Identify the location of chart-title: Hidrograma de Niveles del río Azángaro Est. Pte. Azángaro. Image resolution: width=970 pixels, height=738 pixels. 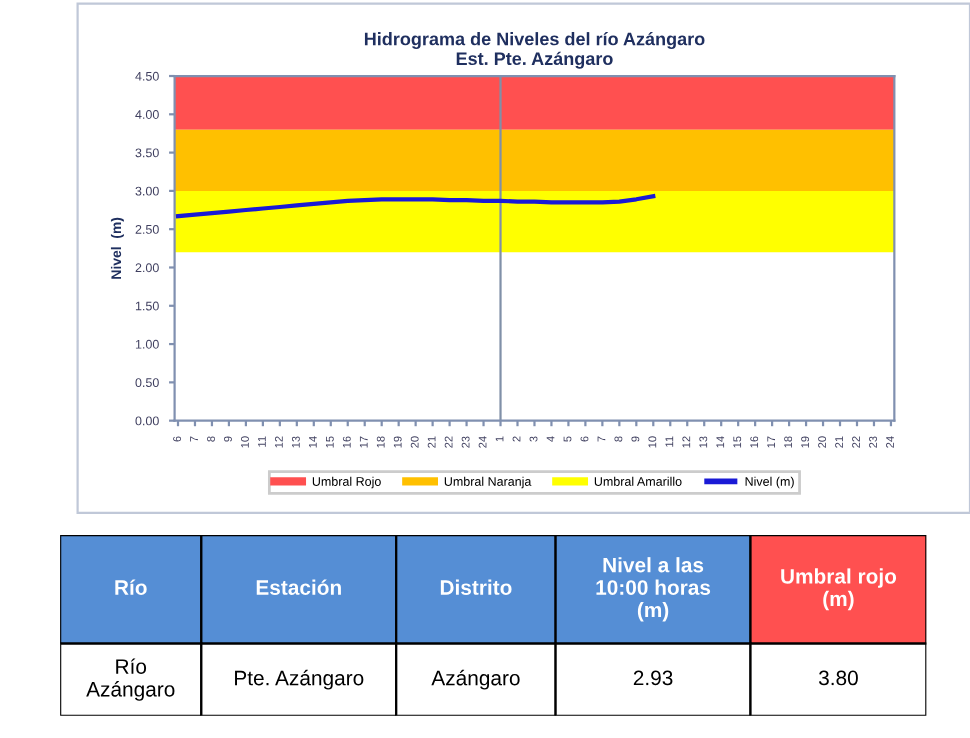
(534, 50).